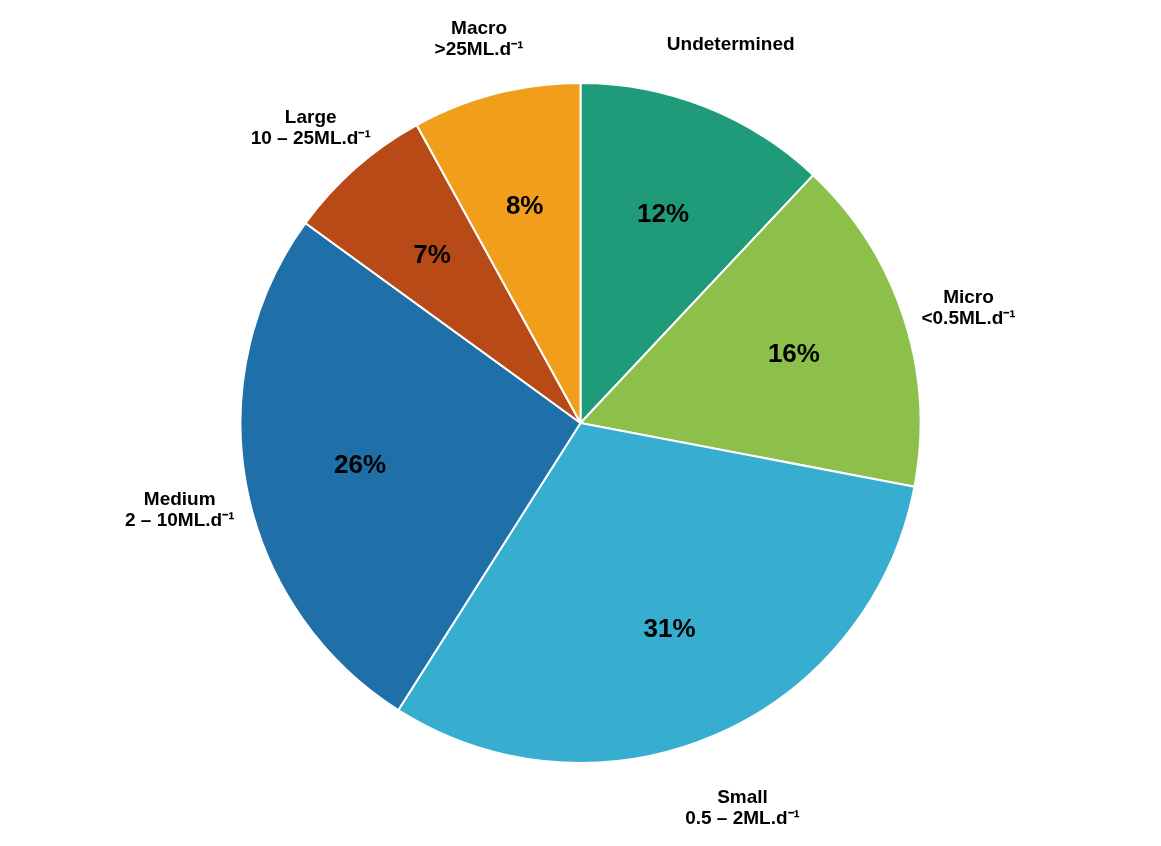 This screenshot has width=1161, height=846. What do you see at coordinates (968, 306) in the screenshot?
I see `slice-label: Micro <0.5ML.d⁻¹` at bounding box center [968, 306].